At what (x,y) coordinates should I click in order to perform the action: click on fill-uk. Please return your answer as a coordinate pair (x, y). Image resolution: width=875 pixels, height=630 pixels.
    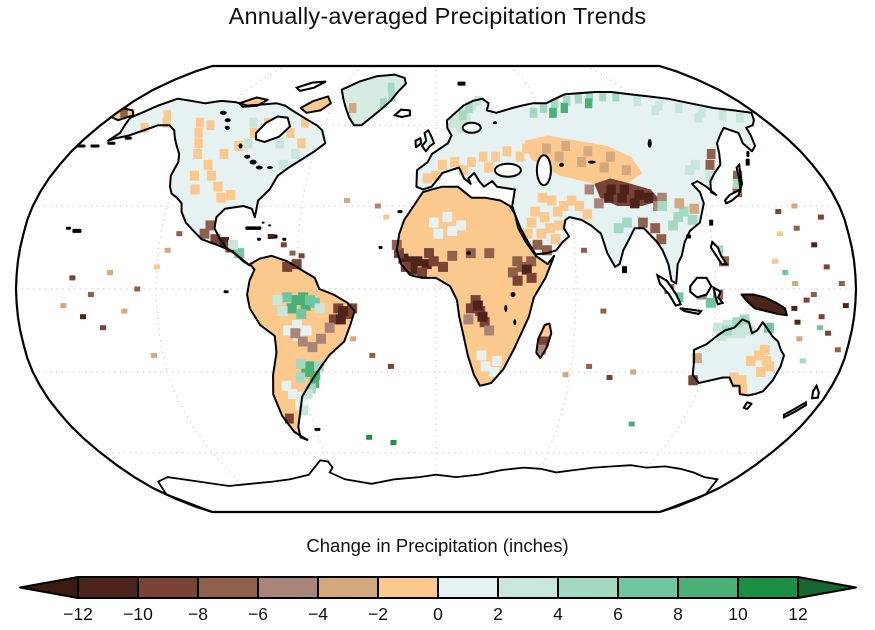
    Looking at the image, I should click on (428, 141).